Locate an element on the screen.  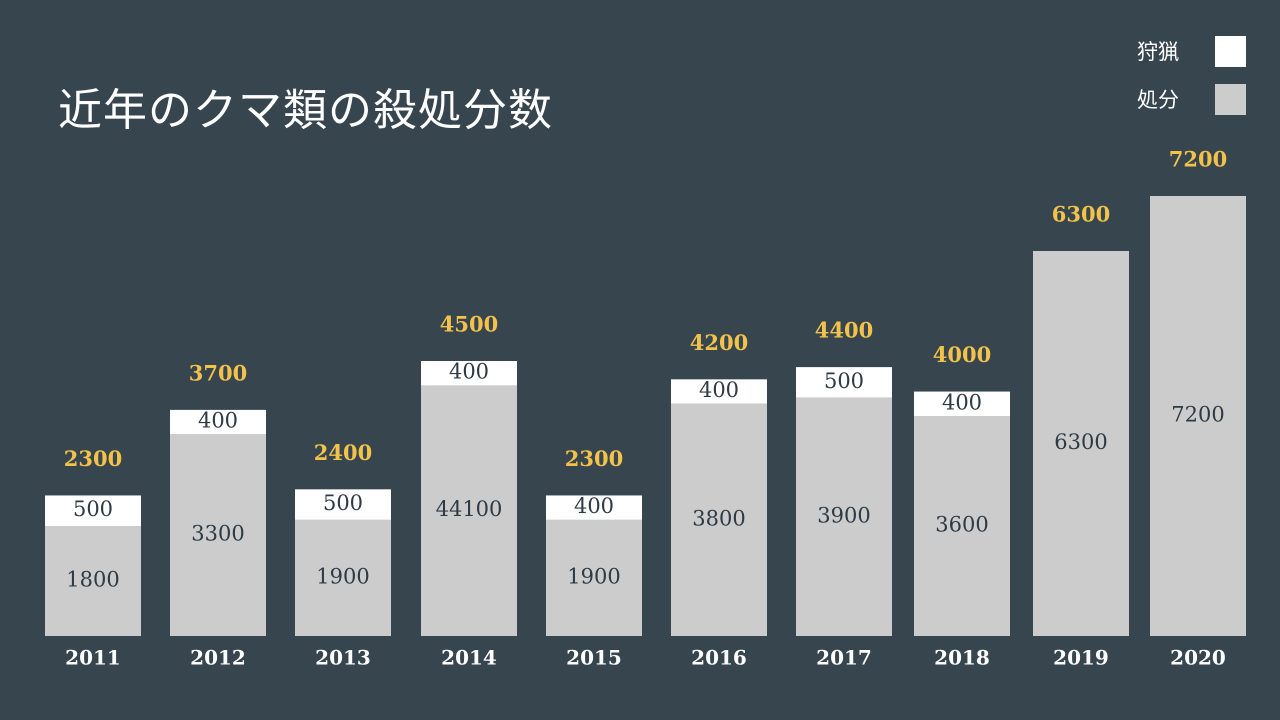
value-label-disposal-2019: 6300 is located at coordinates (1080, 442).